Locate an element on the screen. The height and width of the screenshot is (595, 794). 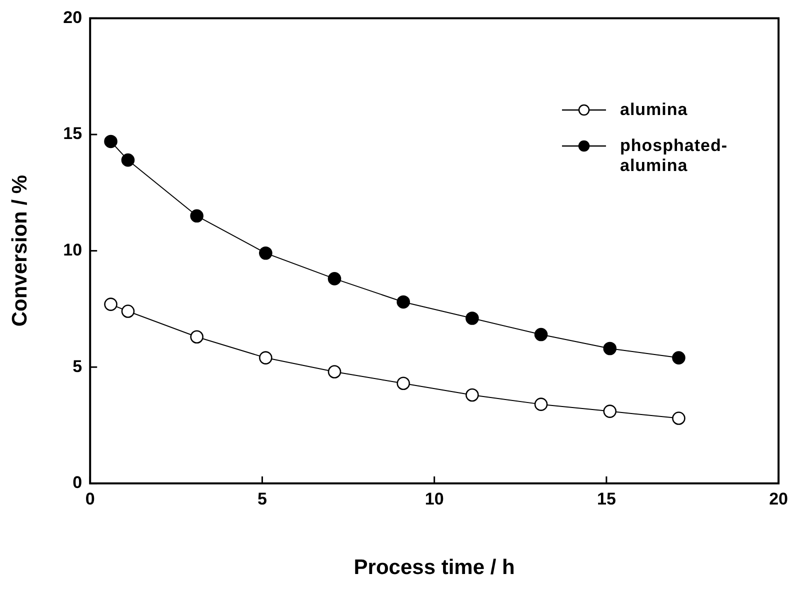
x-tick-label: 5 is located at coordinates (262, 498).